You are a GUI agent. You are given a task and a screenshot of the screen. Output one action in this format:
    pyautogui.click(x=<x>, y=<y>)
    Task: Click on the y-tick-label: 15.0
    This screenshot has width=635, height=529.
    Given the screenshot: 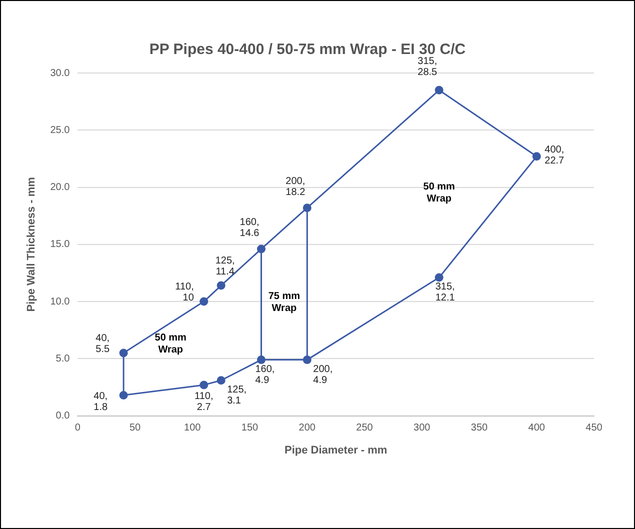 What is the action you would take?
    pyautogui.click(x=60, y=244)
    